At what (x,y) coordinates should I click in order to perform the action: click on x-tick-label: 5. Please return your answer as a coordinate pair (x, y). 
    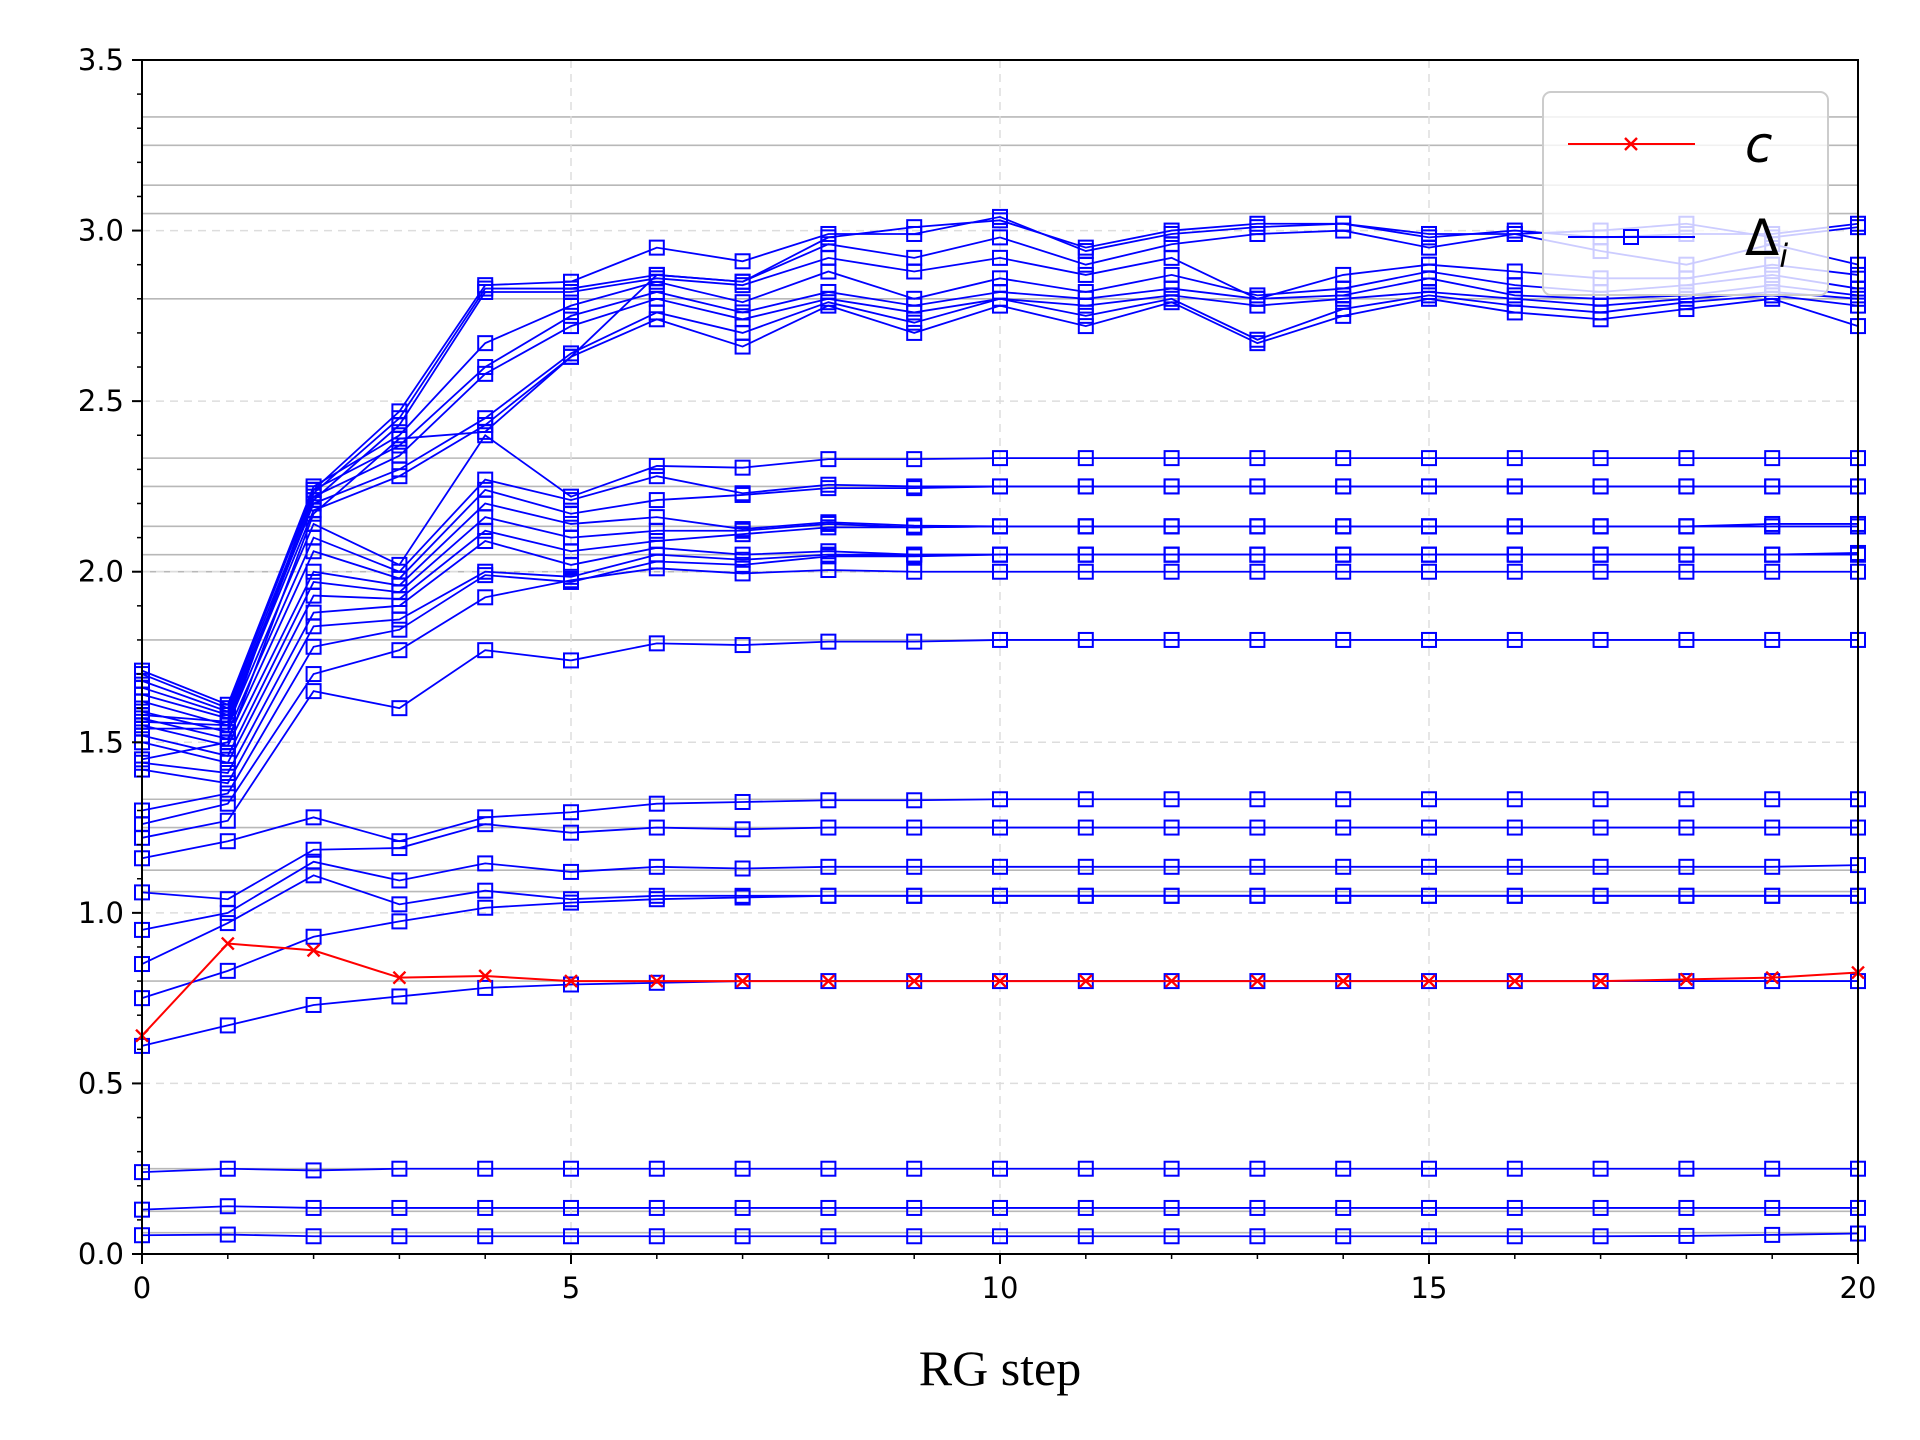
    Looking at the image, I should click on (571, 1288).